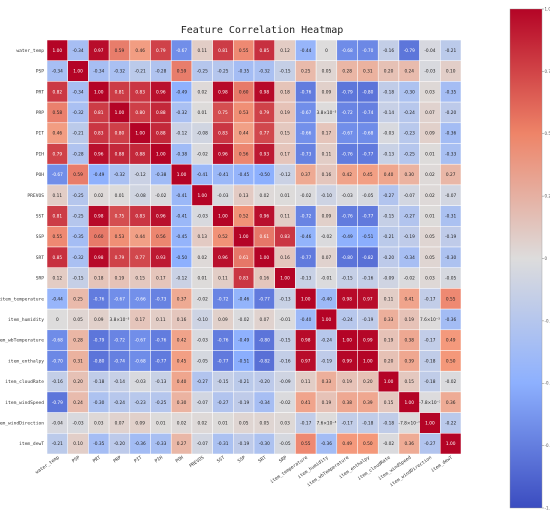  What do you see at coordinates (40, 216) in the screenshot?
I see `row-label: SST` at bounding box center [40, 216].